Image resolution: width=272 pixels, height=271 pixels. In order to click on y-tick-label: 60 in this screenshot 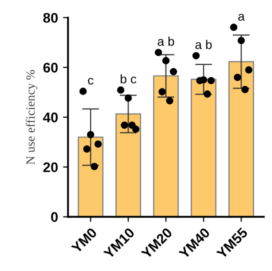, I will do `click(50, 67)`.